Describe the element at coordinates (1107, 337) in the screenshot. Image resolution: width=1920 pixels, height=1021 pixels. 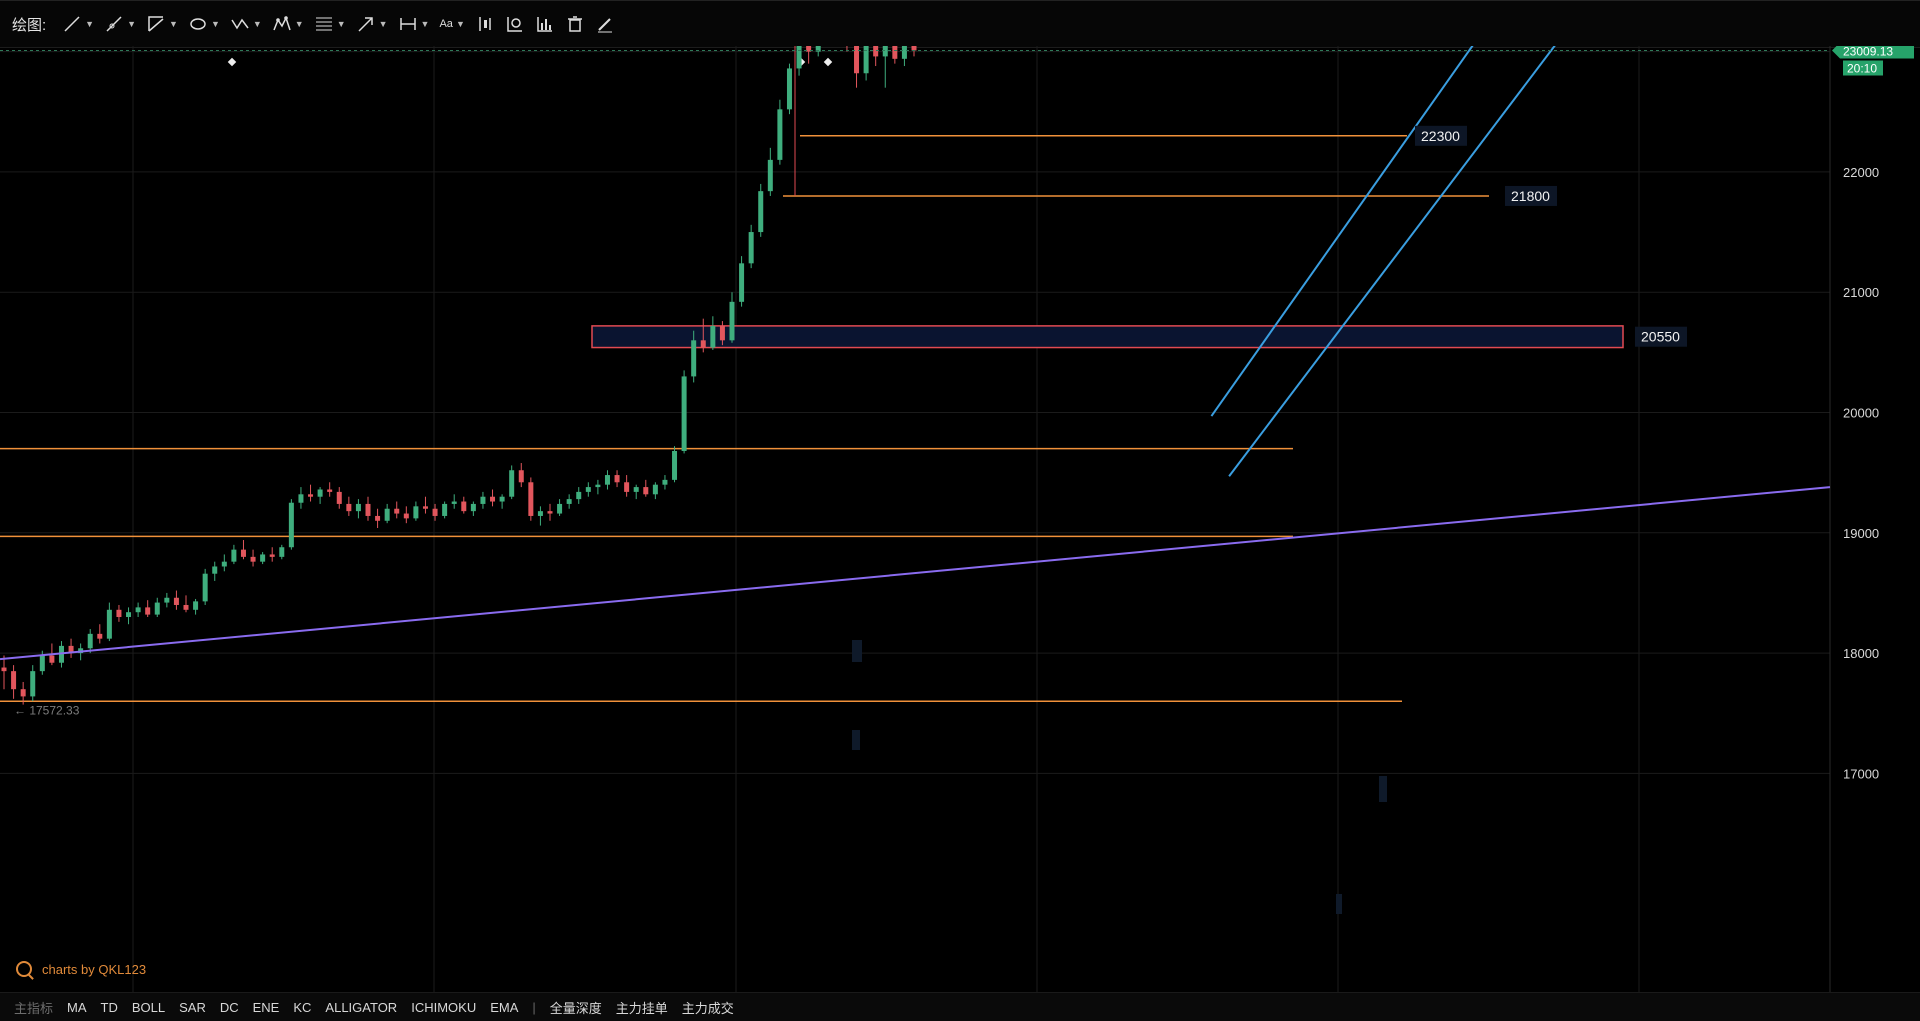
I see `price-zone` at that location.